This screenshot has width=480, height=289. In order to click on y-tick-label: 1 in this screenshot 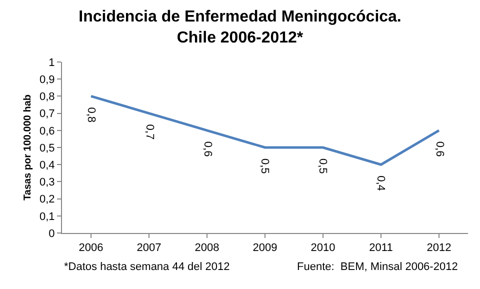, I will do `click(51, 62)`.